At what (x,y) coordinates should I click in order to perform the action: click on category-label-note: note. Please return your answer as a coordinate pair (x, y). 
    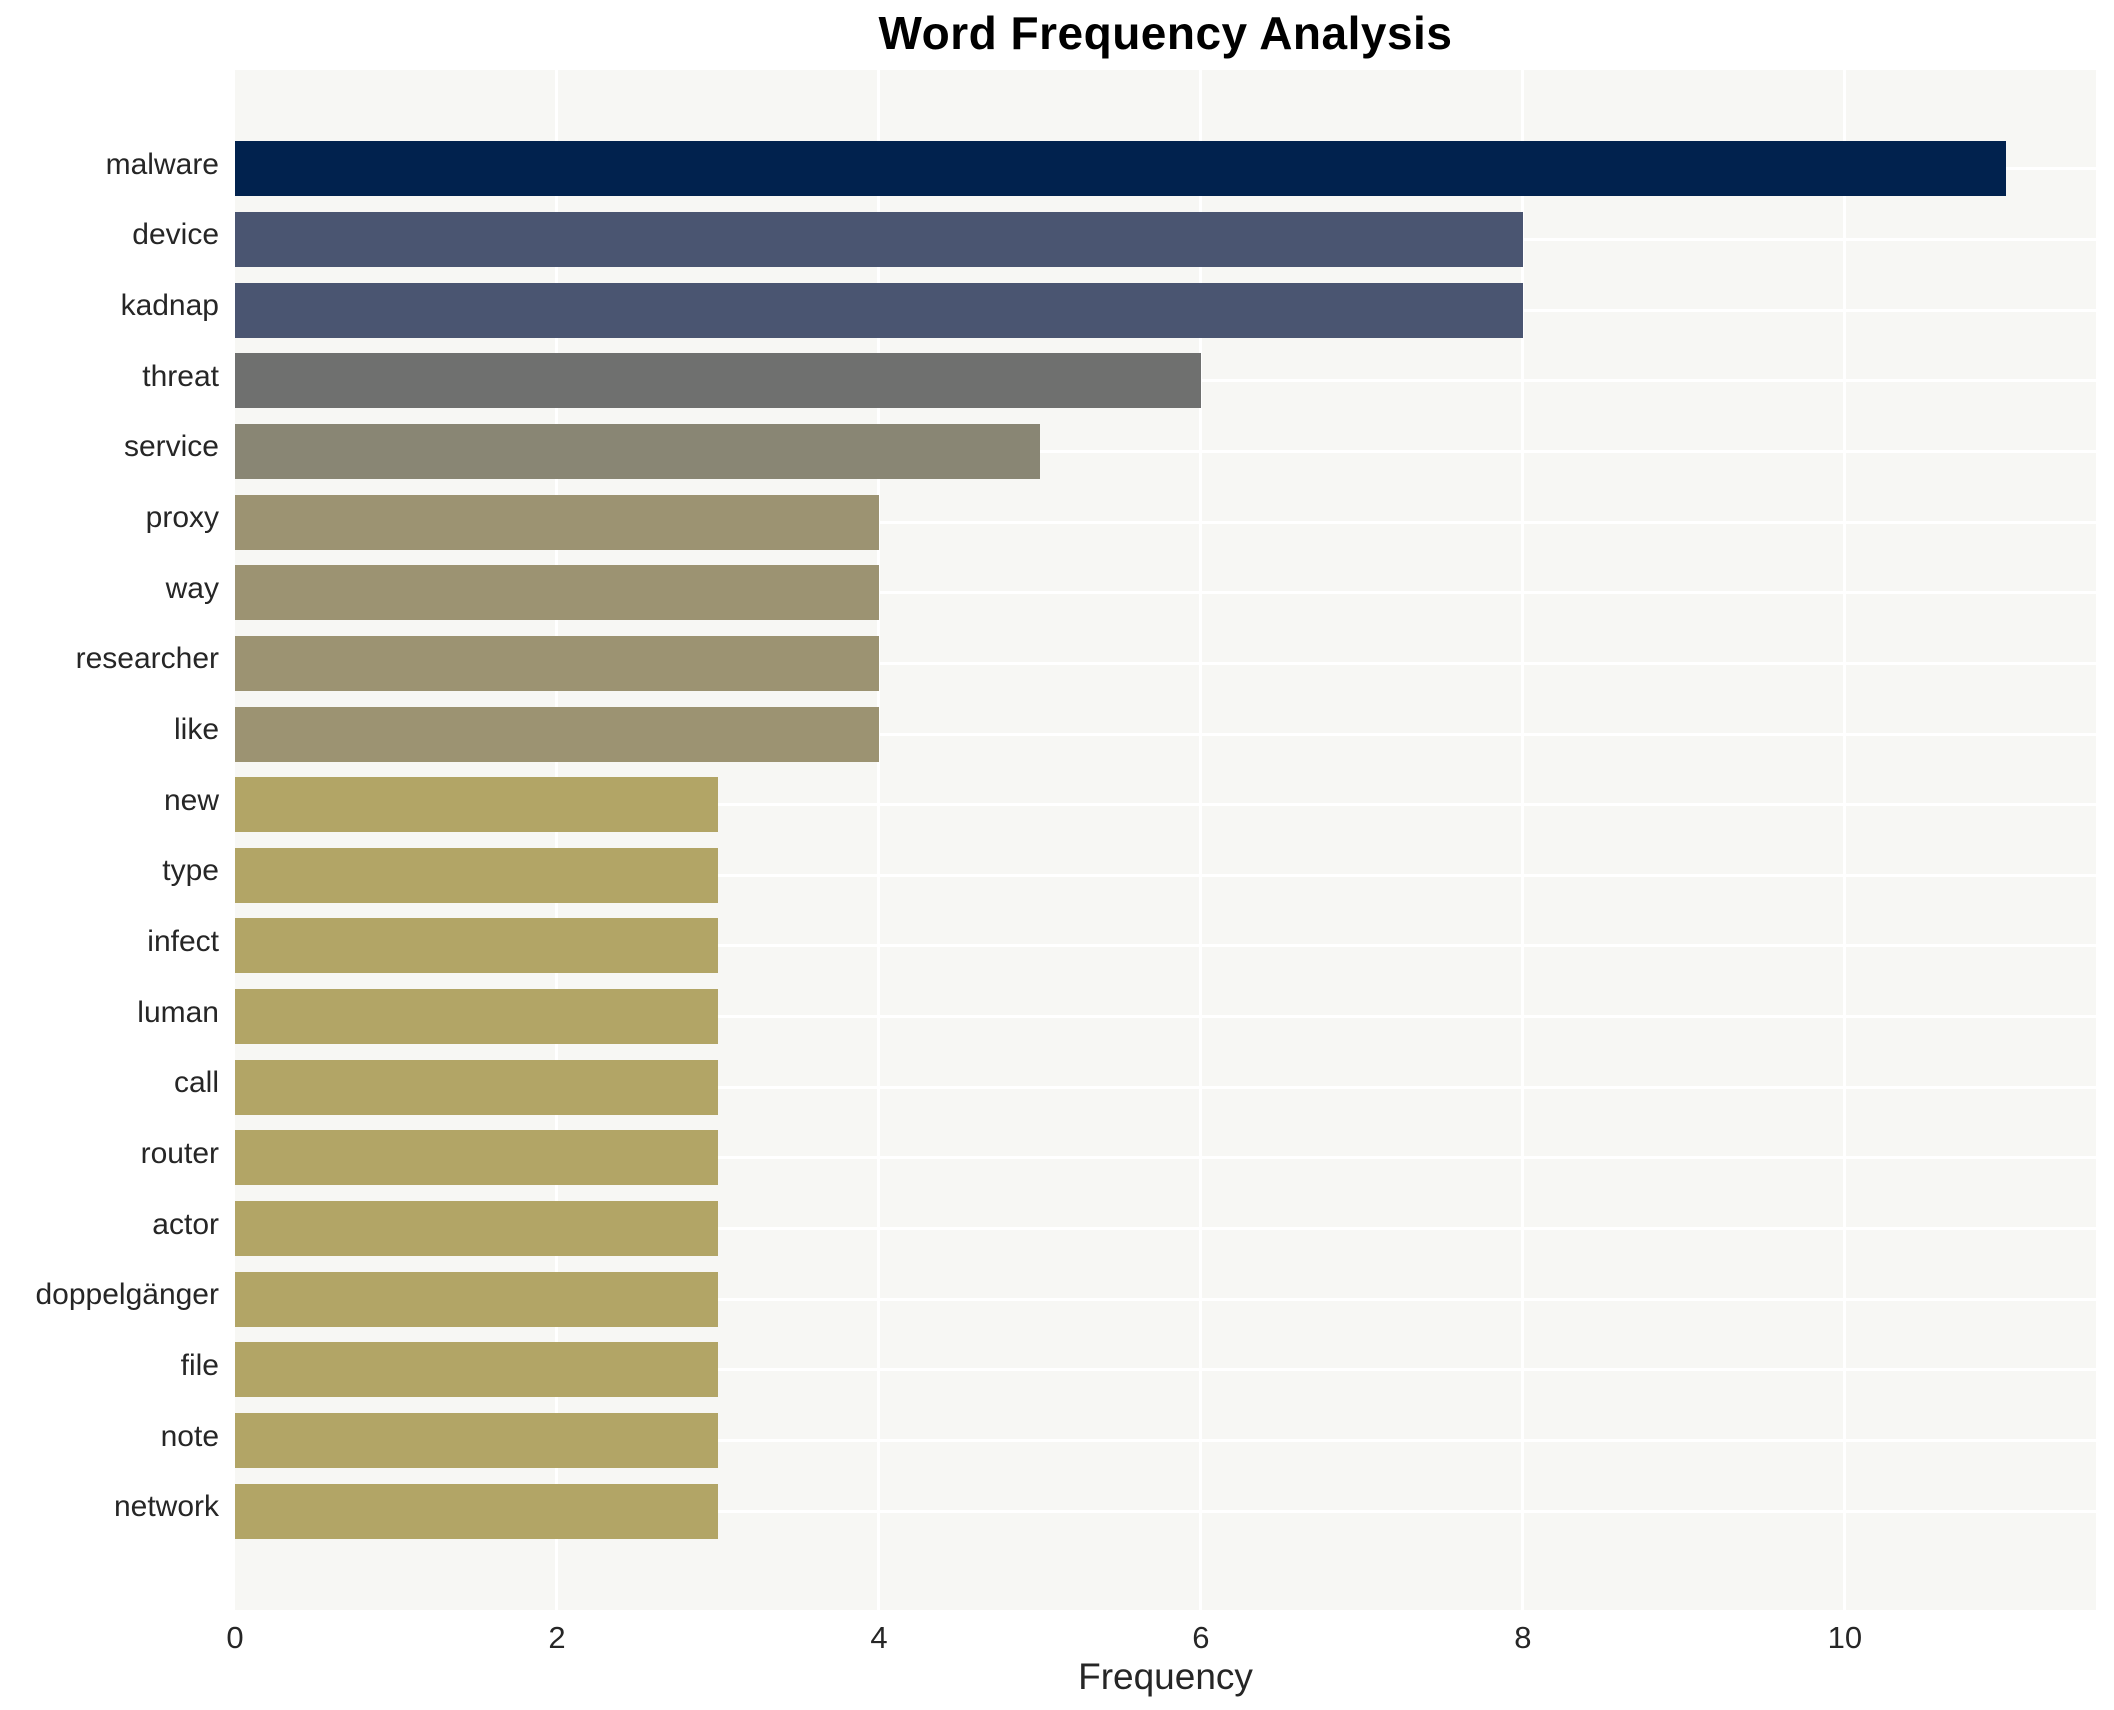
    Looking at the image, I should click on (189, 1436).